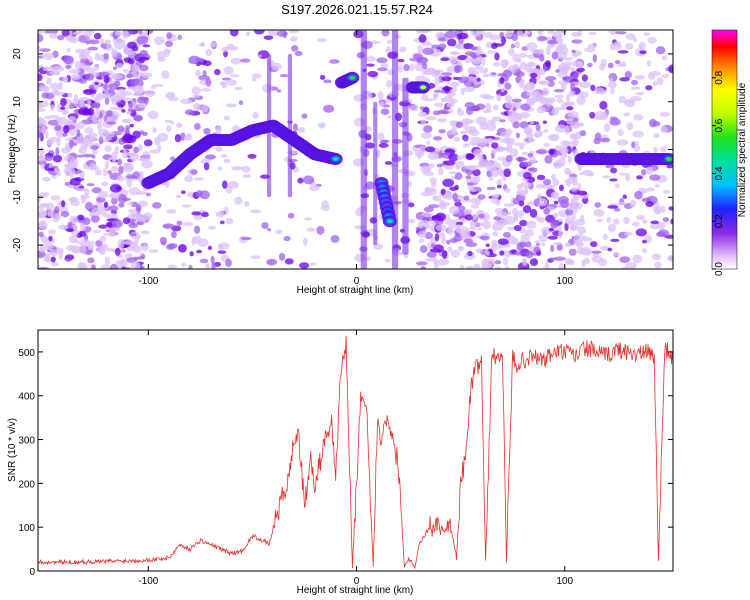 The height and width of the screenshot is (600, 750). Describe the element at coordinates (355, 290) in the screenshot. I see `spectrogram-xlabel: Height of straight line (km)` at that location.